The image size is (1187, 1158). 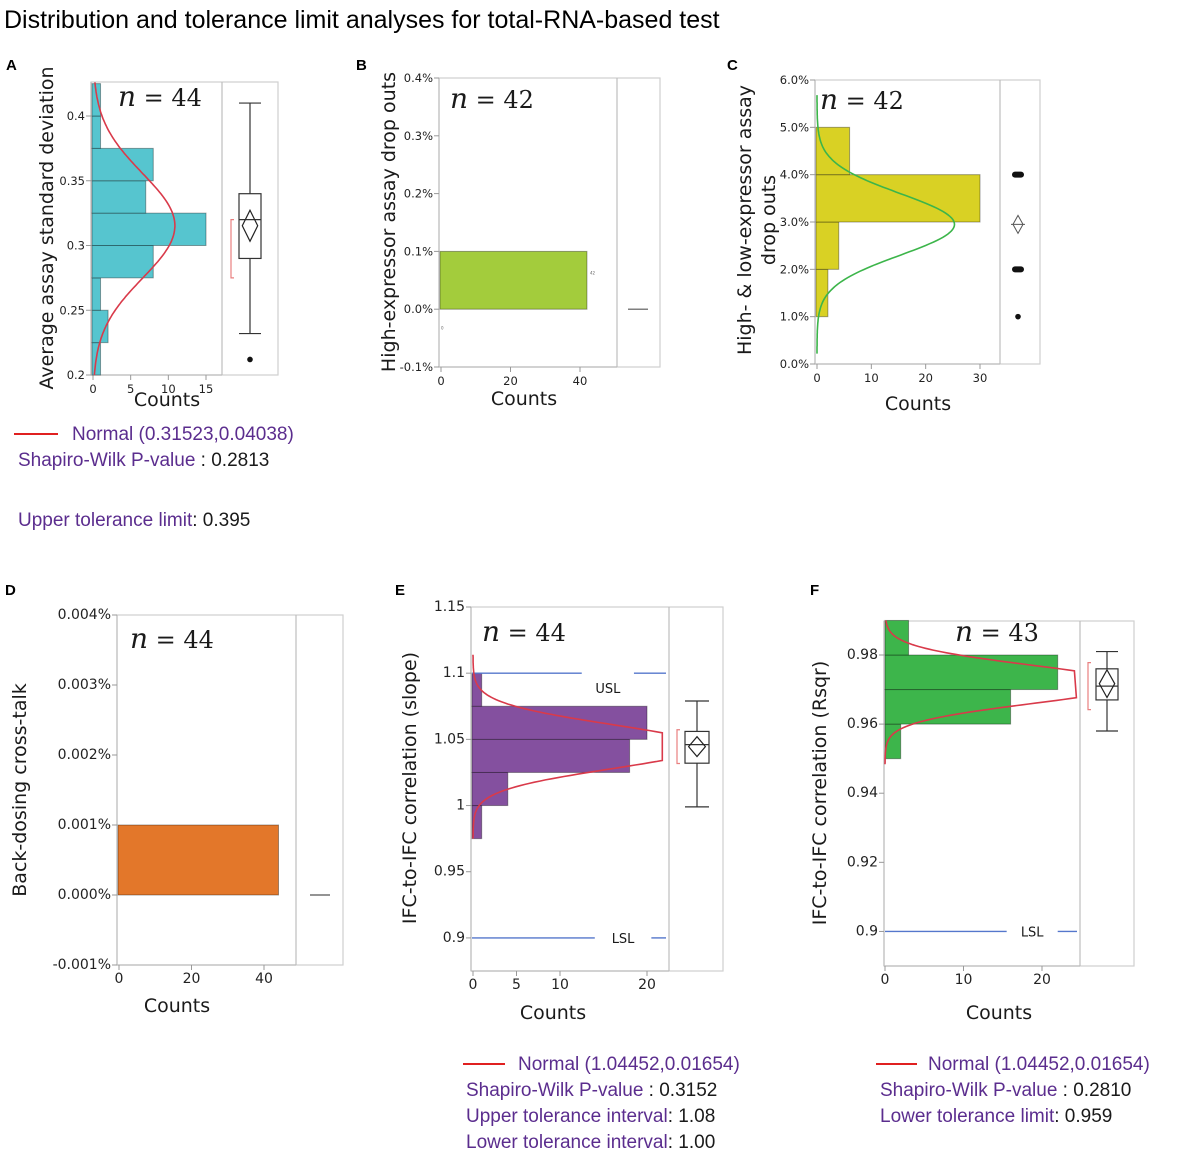 I want to click on y-tick-label: 5.0%, so click(x=794, y=127).